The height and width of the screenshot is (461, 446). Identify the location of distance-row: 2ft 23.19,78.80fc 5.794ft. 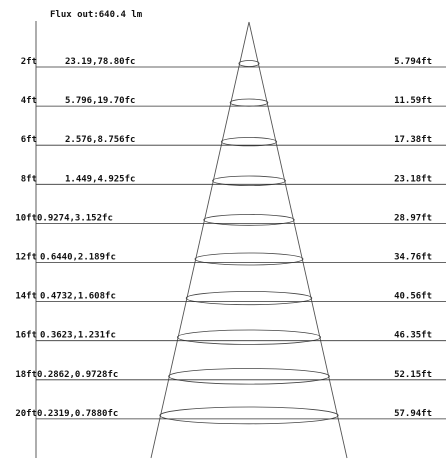
(233, 62).